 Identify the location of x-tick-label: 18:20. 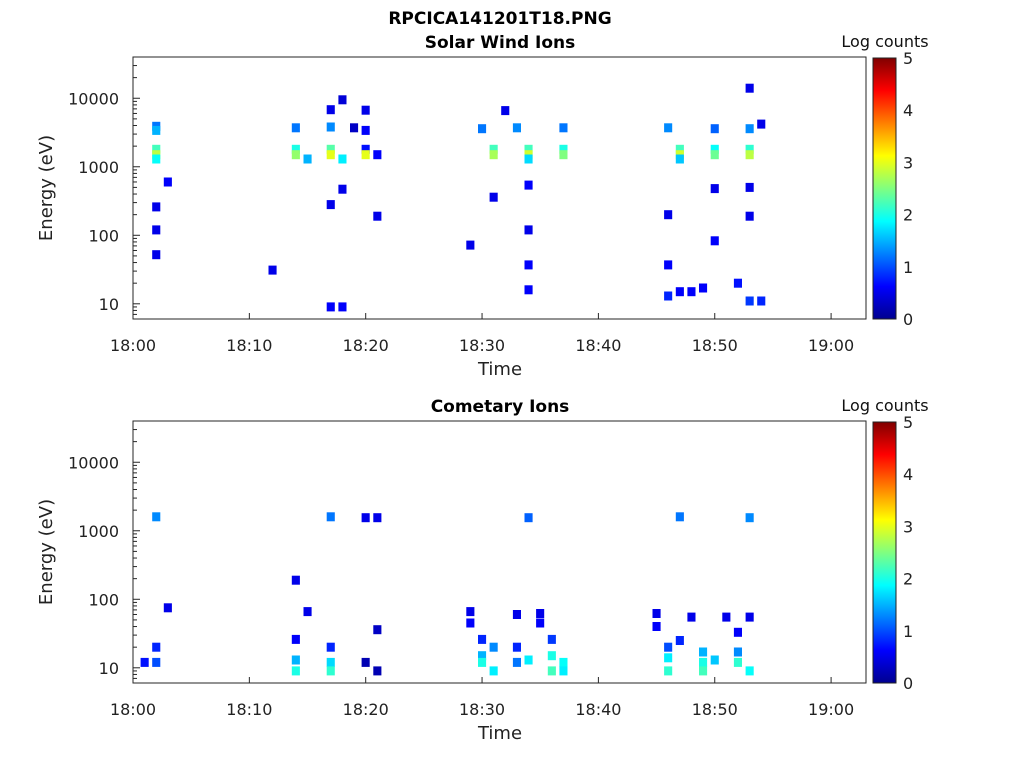
(366, 345).